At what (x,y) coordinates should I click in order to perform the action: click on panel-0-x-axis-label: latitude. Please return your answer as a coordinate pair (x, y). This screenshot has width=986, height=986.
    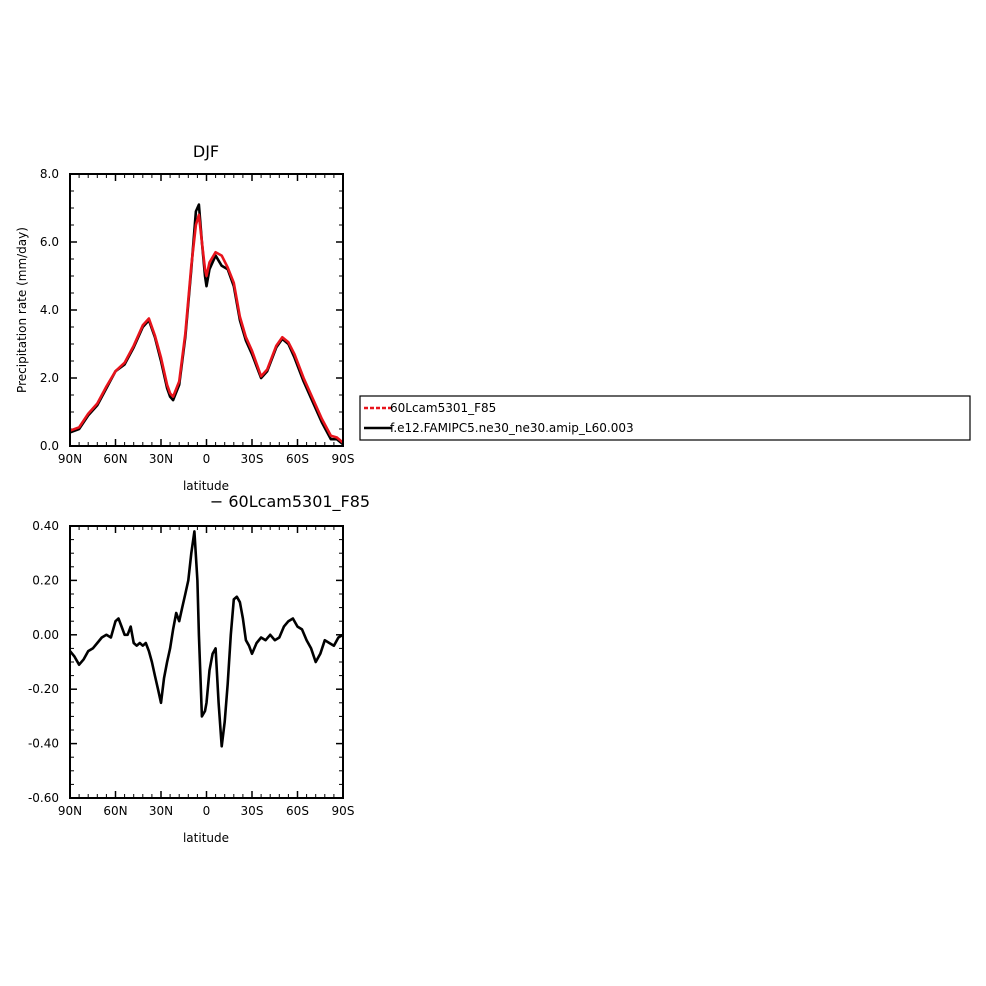
    Looking at the image, I should click on (206, 486).